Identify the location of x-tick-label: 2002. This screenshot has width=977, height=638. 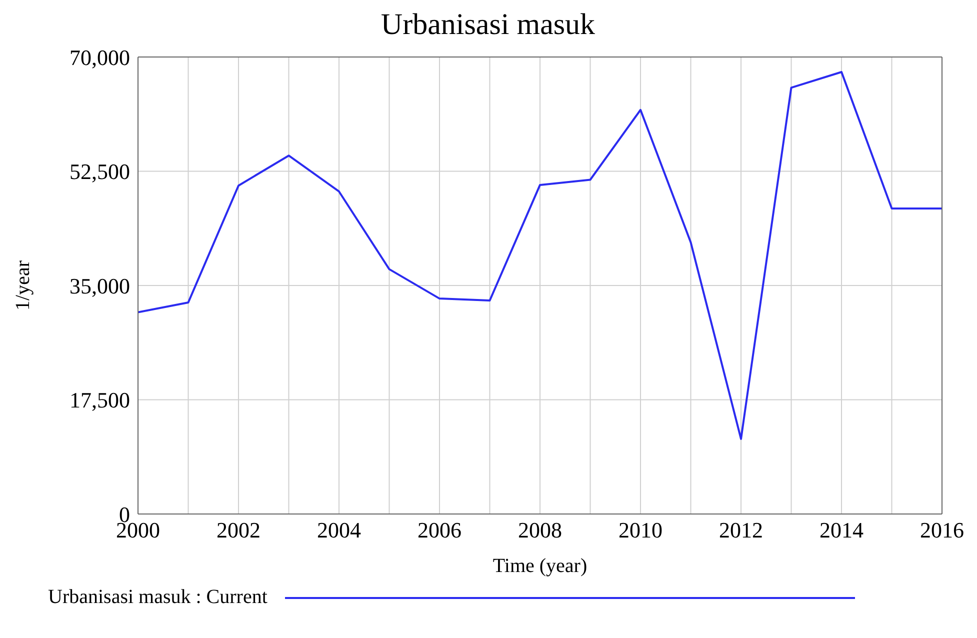
(238, 530).